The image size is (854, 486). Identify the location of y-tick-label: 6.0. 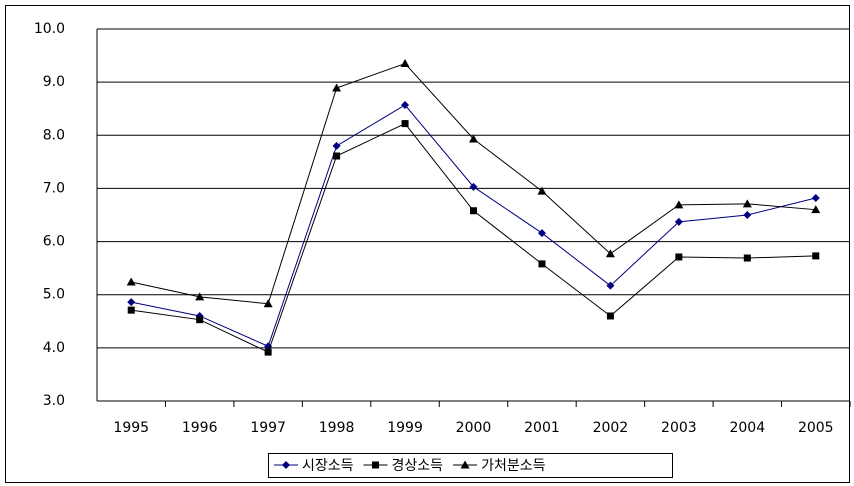
(54, 242).